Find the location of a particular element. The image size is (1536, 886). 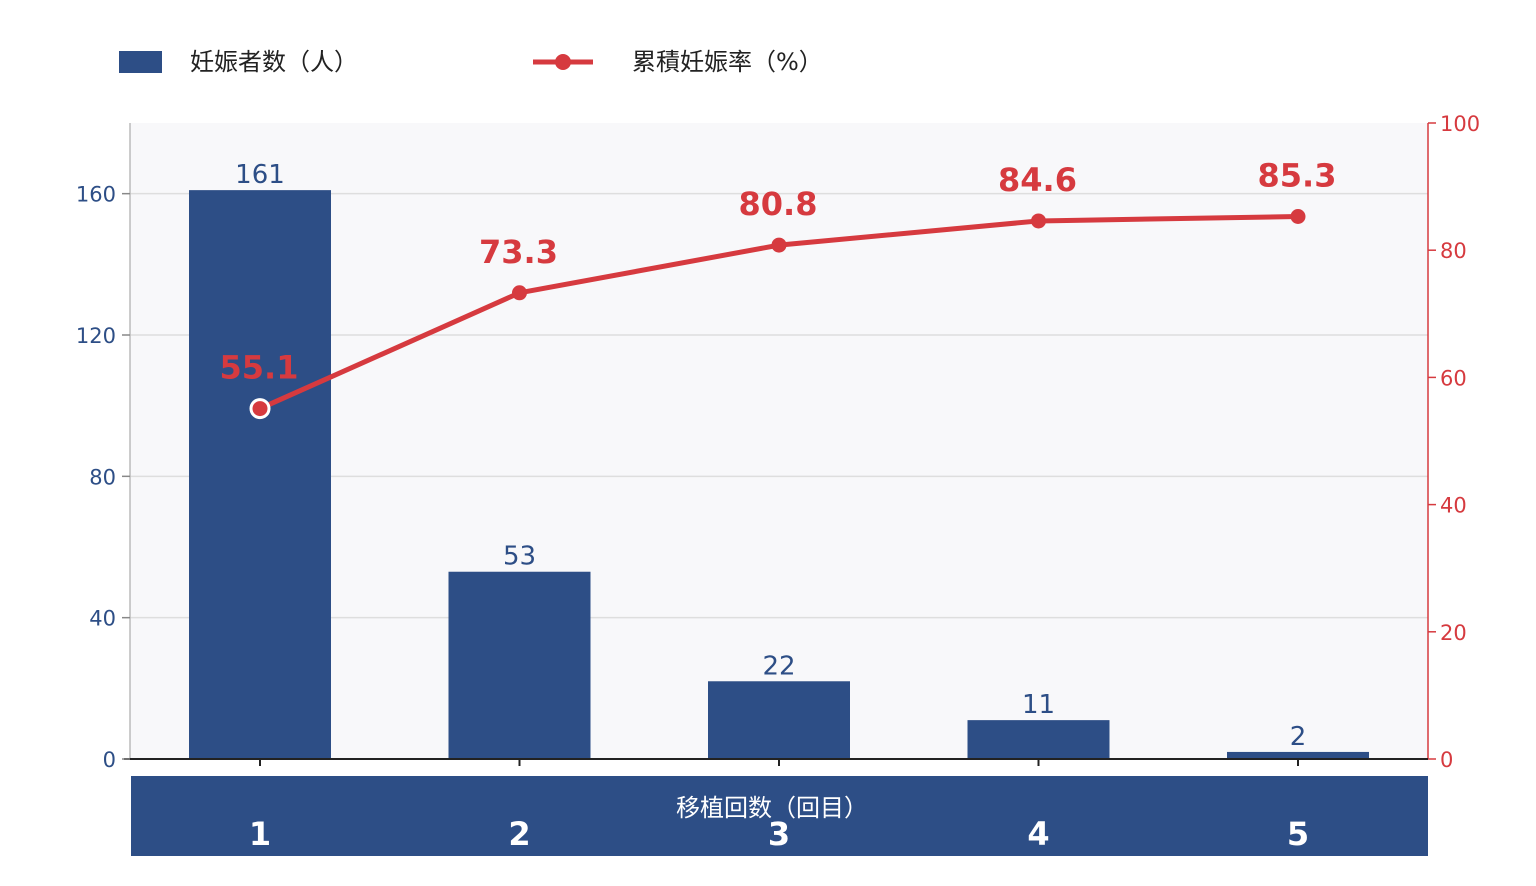

x-axis-band is located at coordinates (779, 816).